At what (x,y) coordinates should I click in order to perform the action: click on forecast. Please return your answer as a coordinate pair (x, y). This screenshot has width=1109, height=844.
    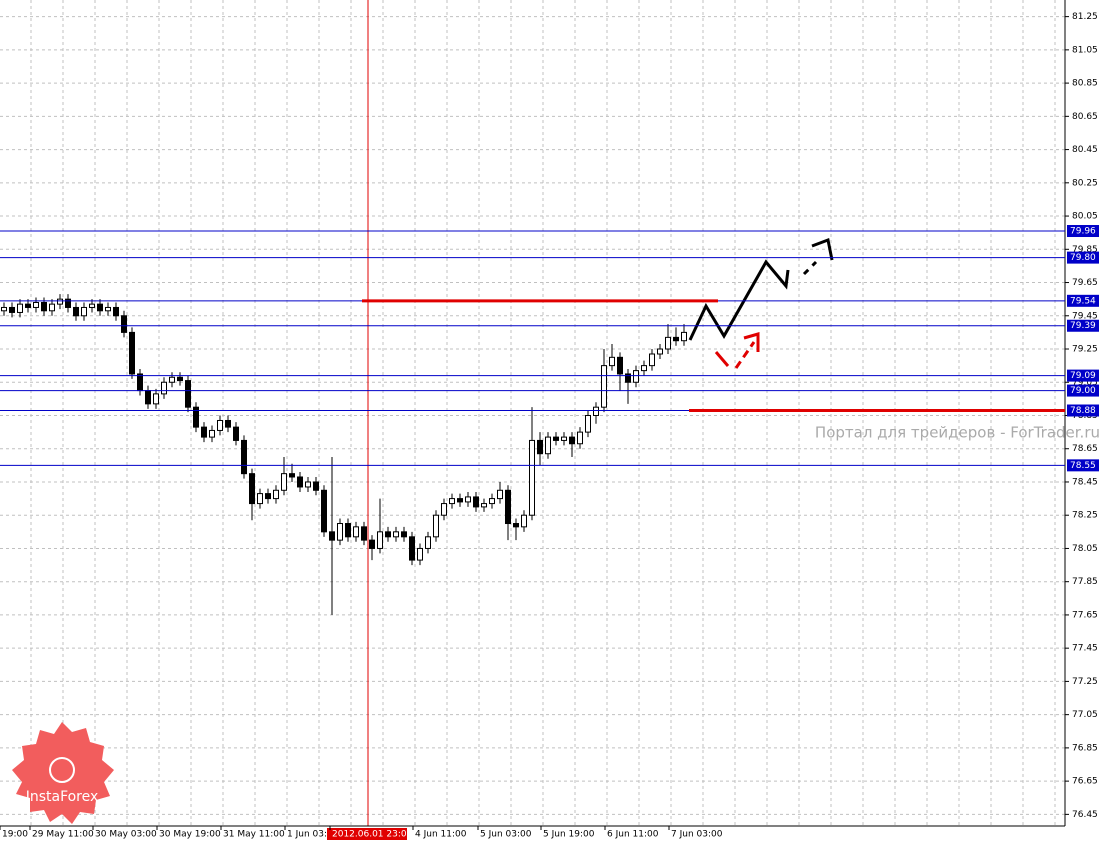
    Looking at the image, I should click on (761, 303).